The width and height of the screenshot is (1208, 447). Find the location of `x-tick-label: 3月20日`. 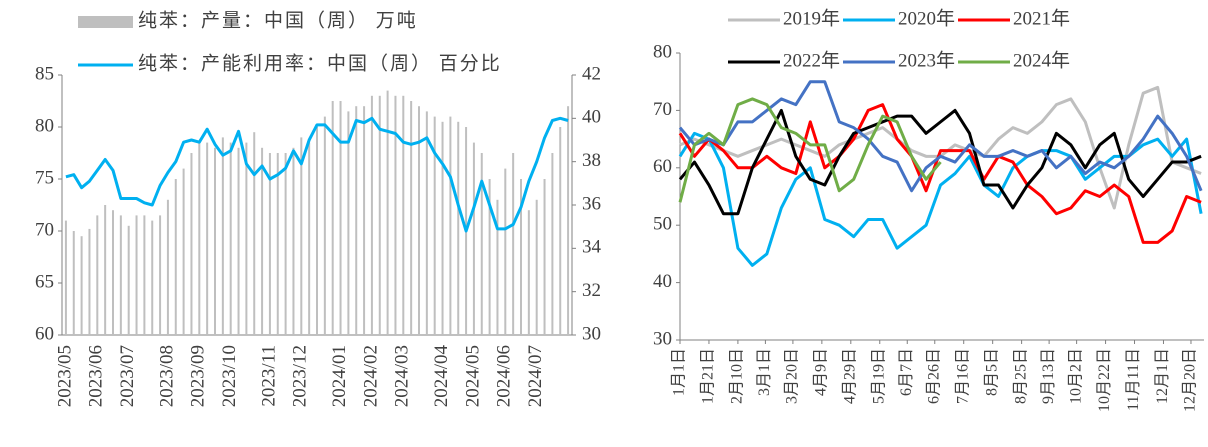

x-tick-label: 3月20日 is located at coordinates (792, 376).